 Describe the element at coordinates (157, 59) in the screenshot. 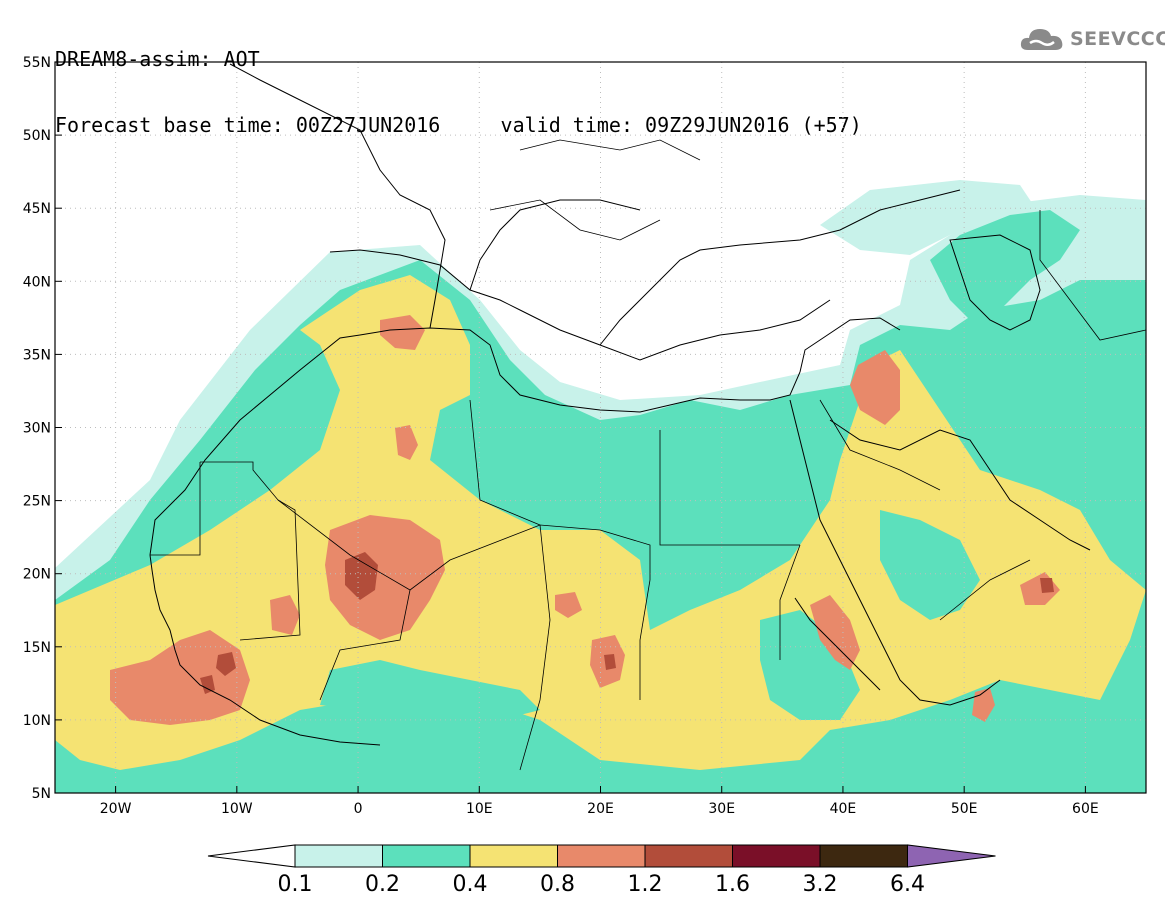

I see `map-title: DREAM8-assim: AOT` at that location.